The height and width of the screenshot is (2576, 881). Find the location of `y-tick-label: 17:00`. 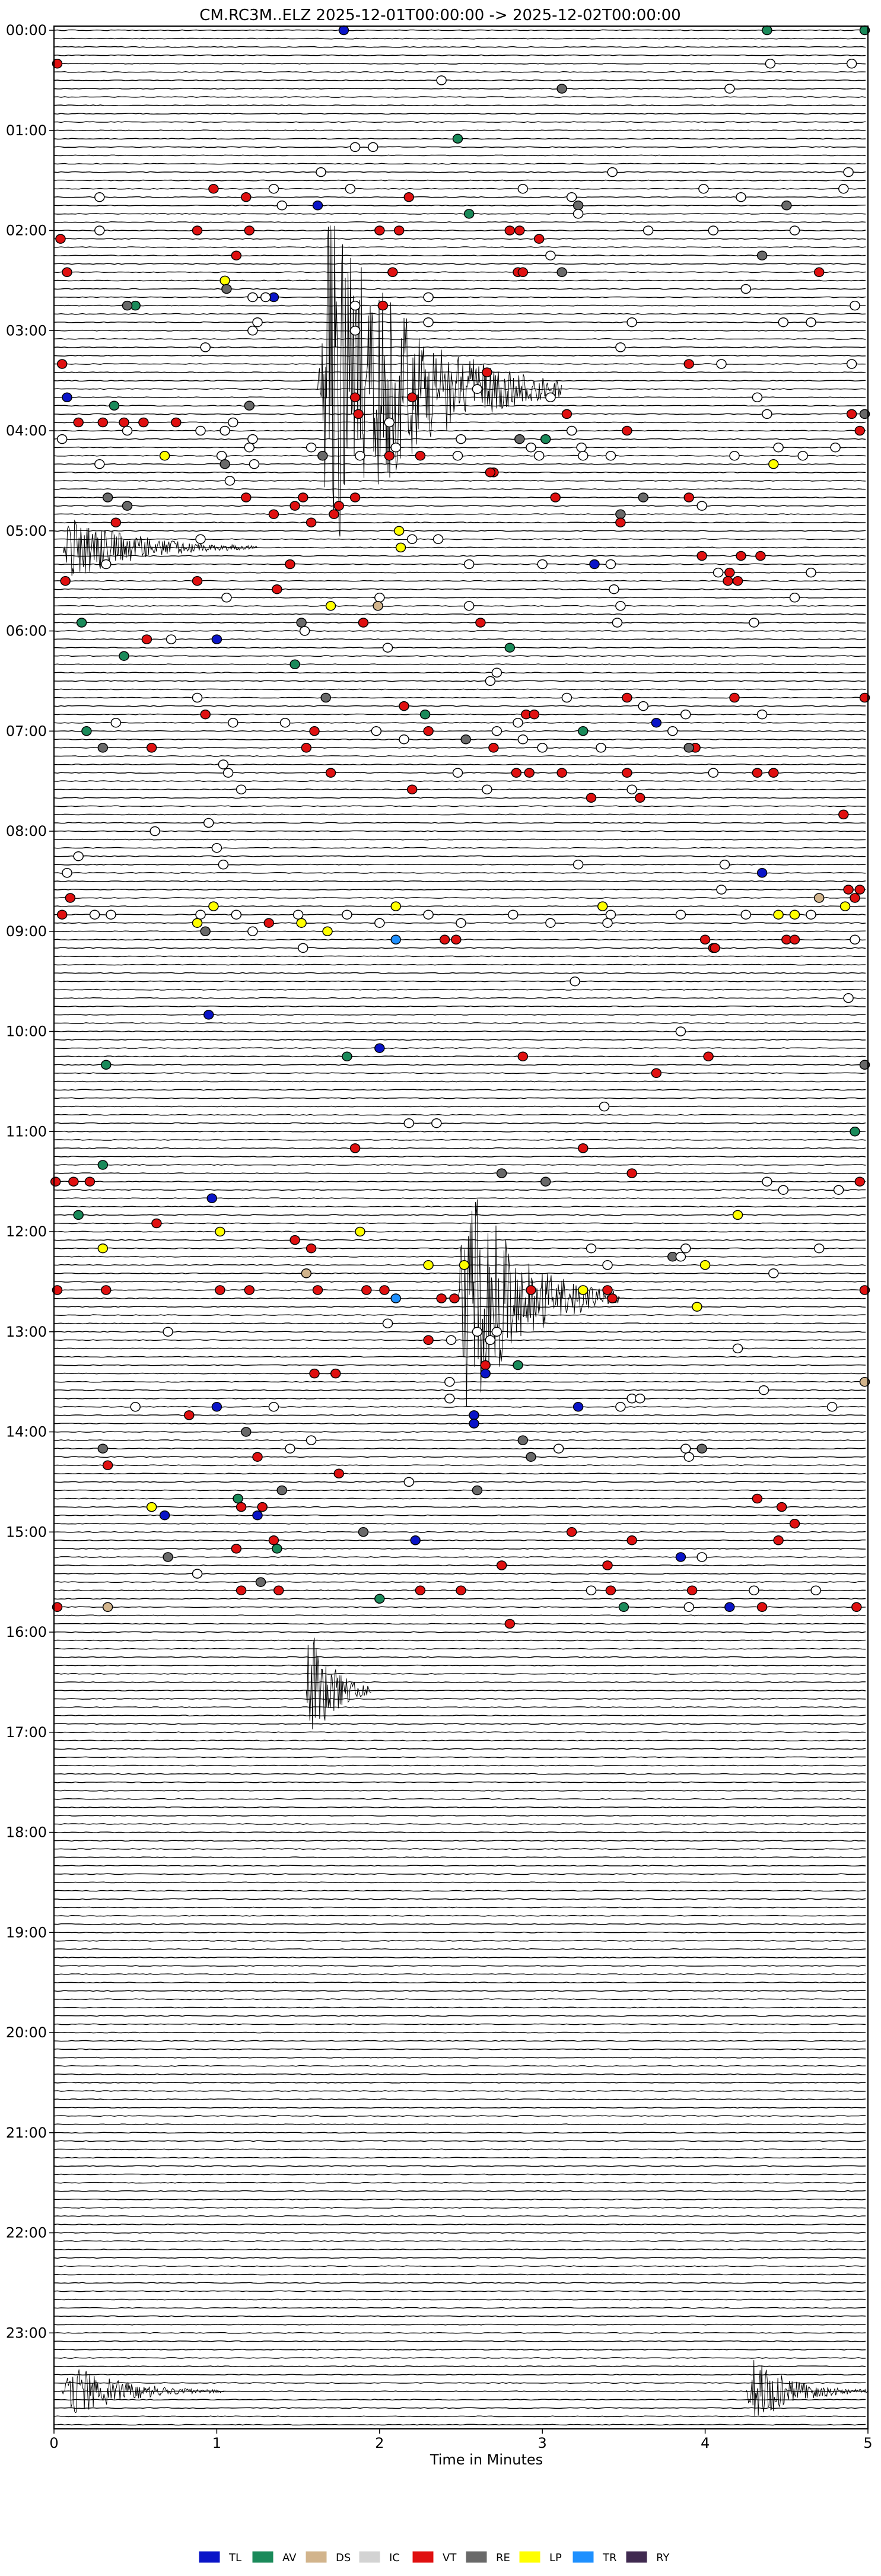

y-tick-label: 17:00 is located at coordinates (27, 1732).